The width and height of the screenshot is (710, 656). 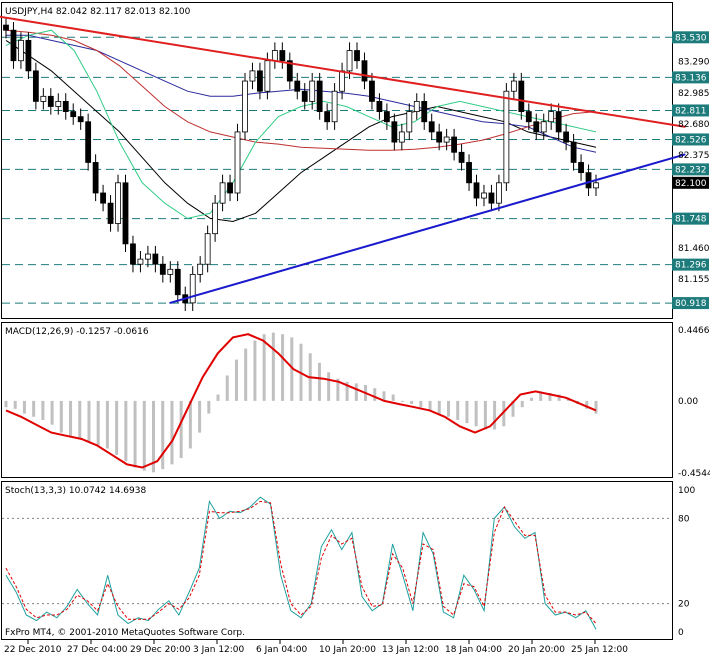 I want to click on level-tag-label: 81.296, so click(x=691, y=266).